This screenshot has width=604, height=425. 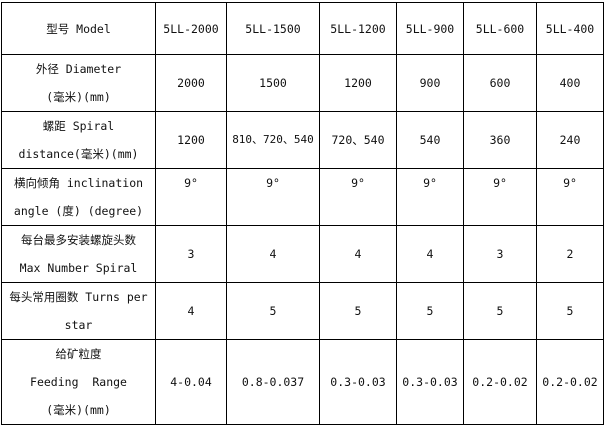 I want to click on label-line: Feeding Range, so click(x=78, y=382).